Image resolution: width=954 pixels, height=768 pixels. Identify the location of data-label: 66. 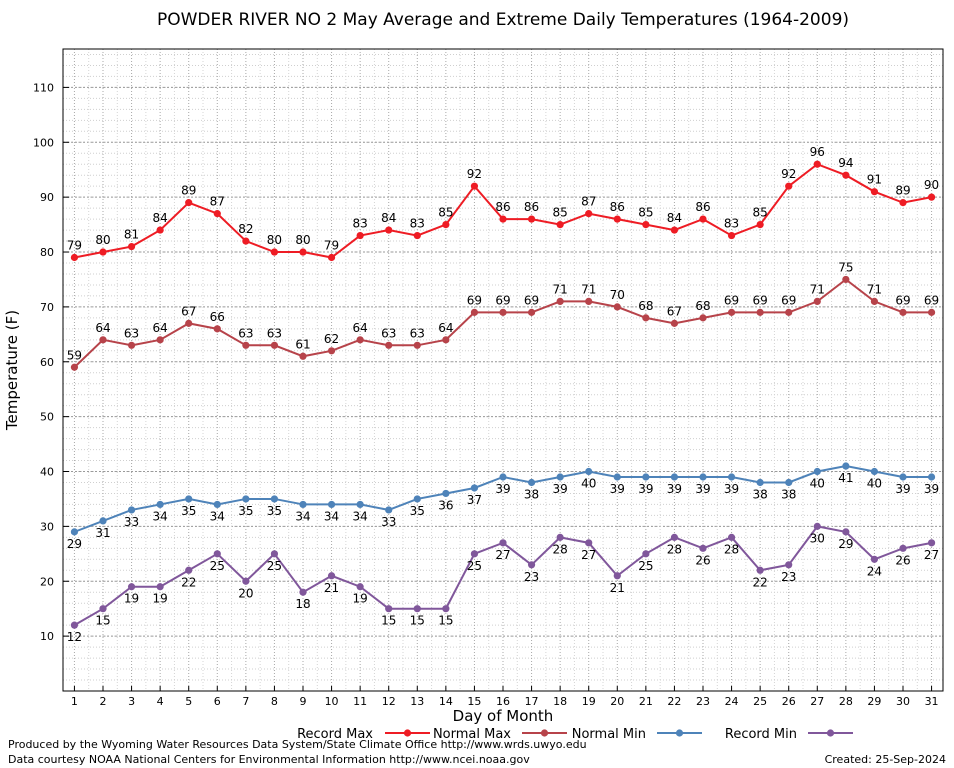
(217, 317).